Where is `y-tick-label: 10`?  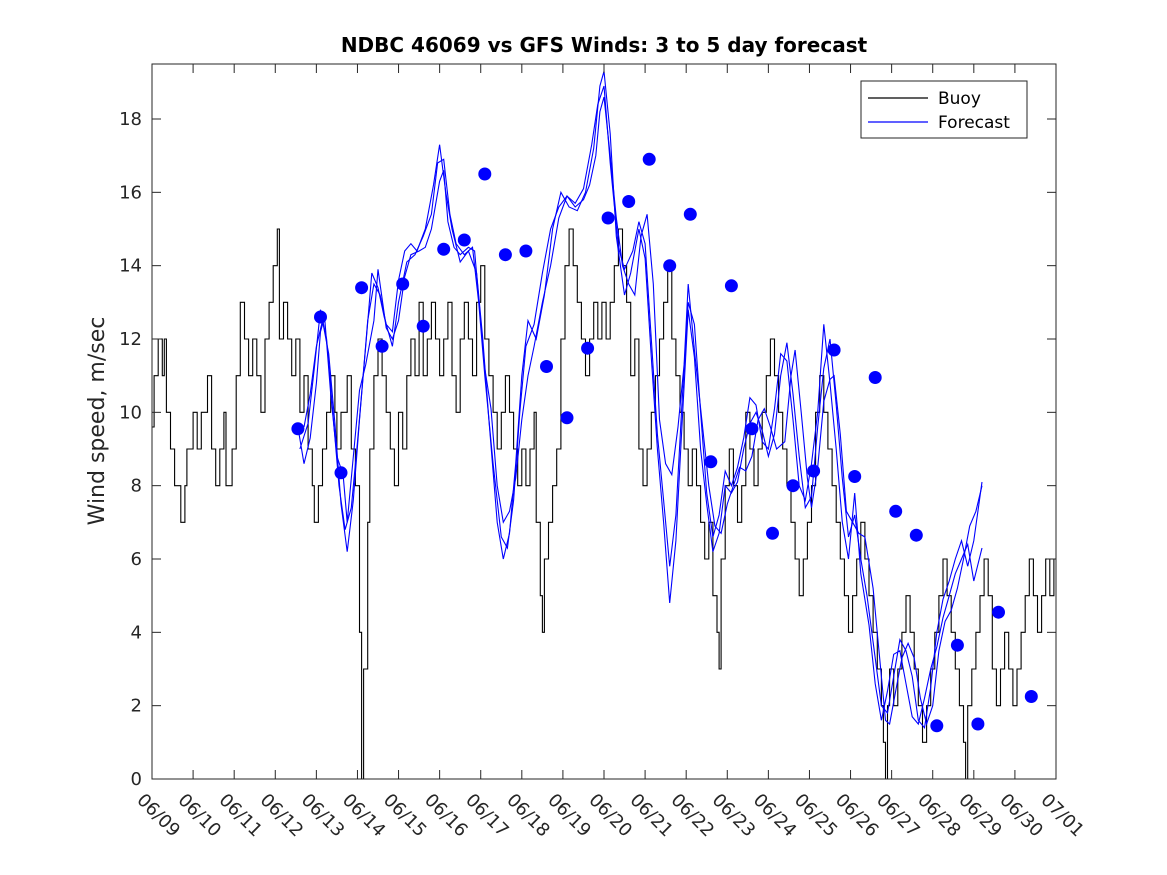 y-tick-label: 10 is located at coordinates (130, 412).